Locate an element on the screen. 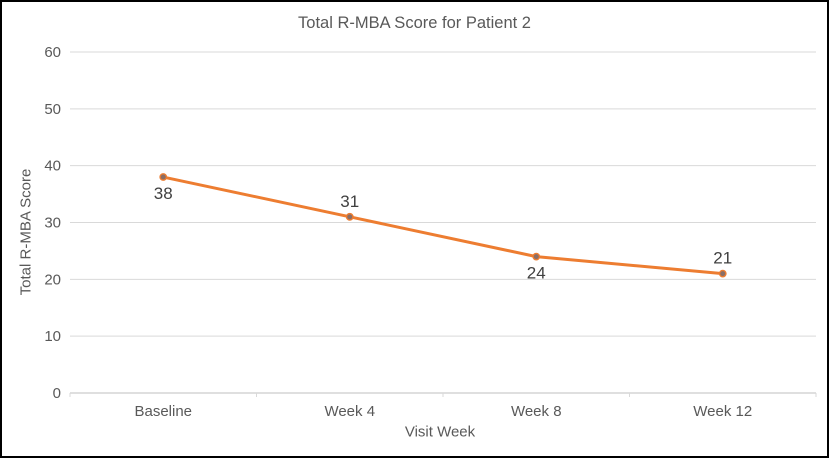 The image size is (829, 458). x-tick-label: Week 8 is located at coordinates (536, 411).